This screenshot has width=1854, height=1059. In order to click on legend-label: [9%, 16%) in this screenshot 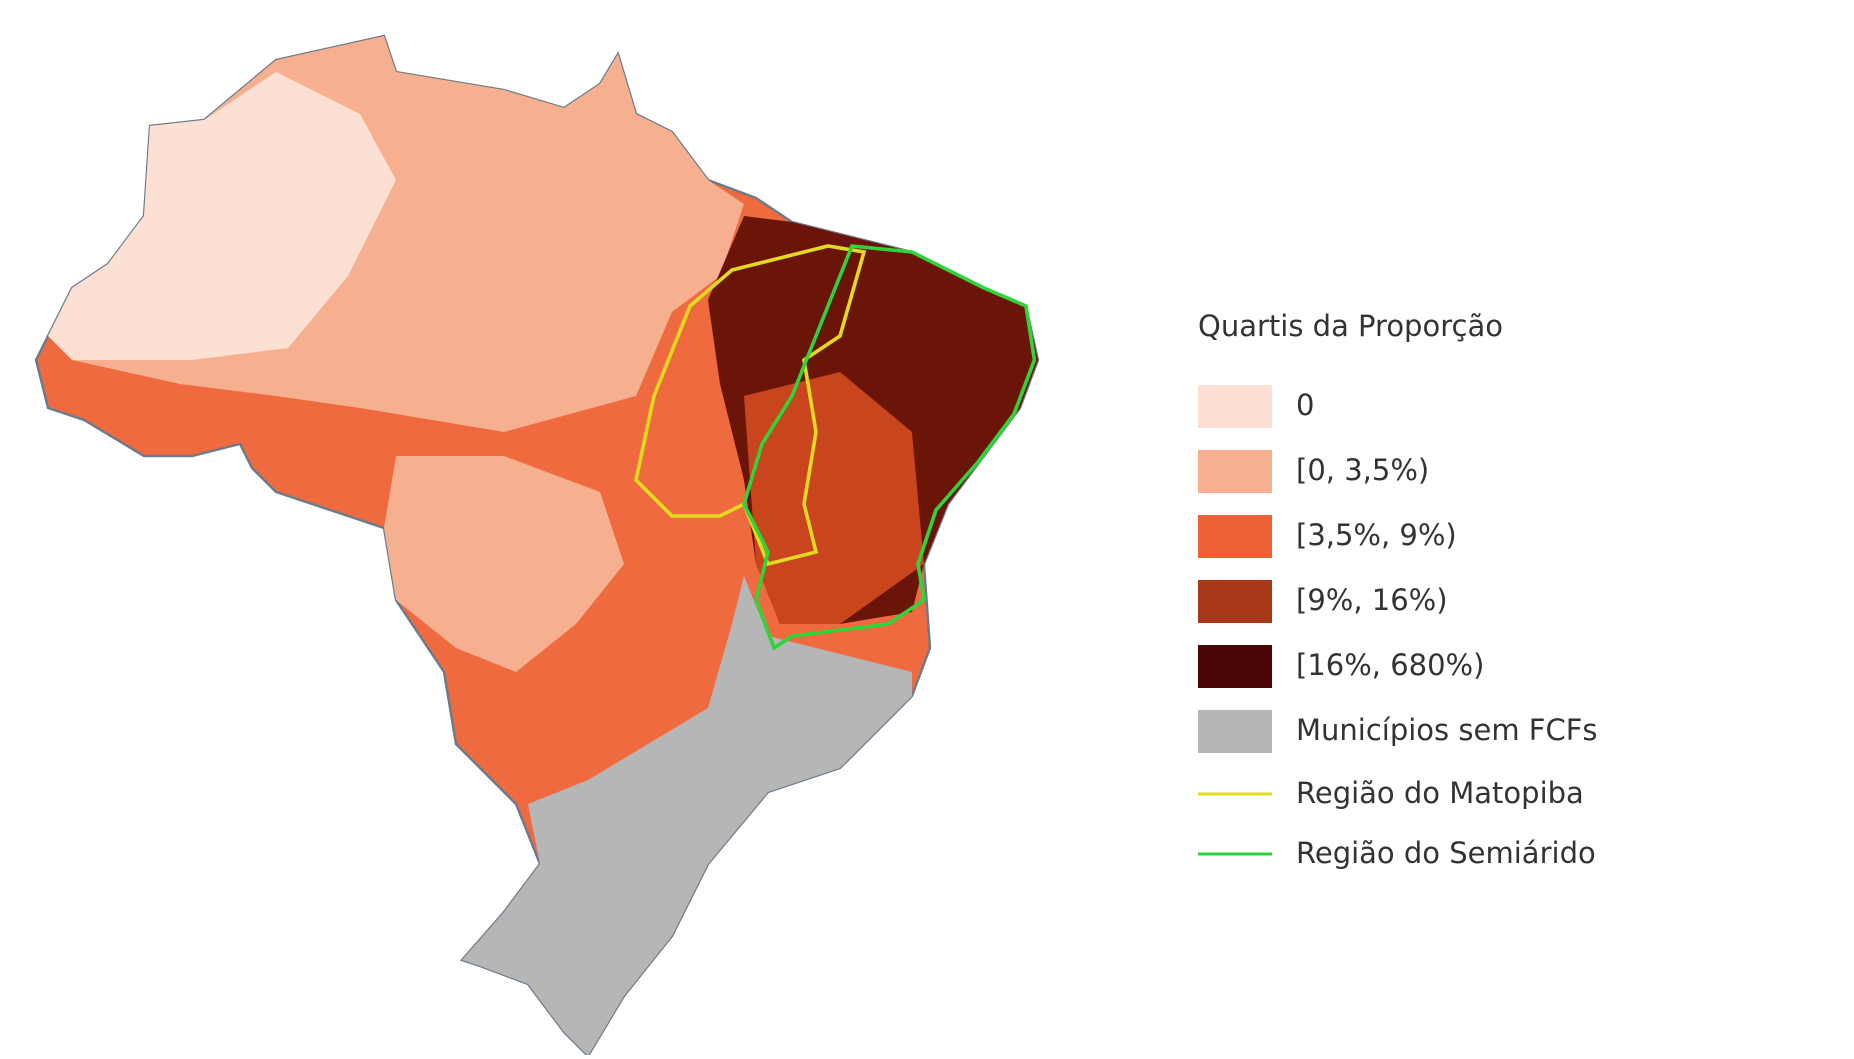, I will do `click(1372, 600)`.